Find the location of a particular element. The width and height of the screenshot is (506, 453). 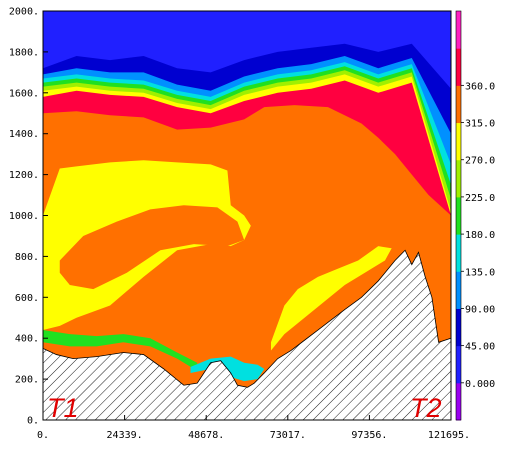

x-tick-label: 24339. is located at coordinates (125, 435).